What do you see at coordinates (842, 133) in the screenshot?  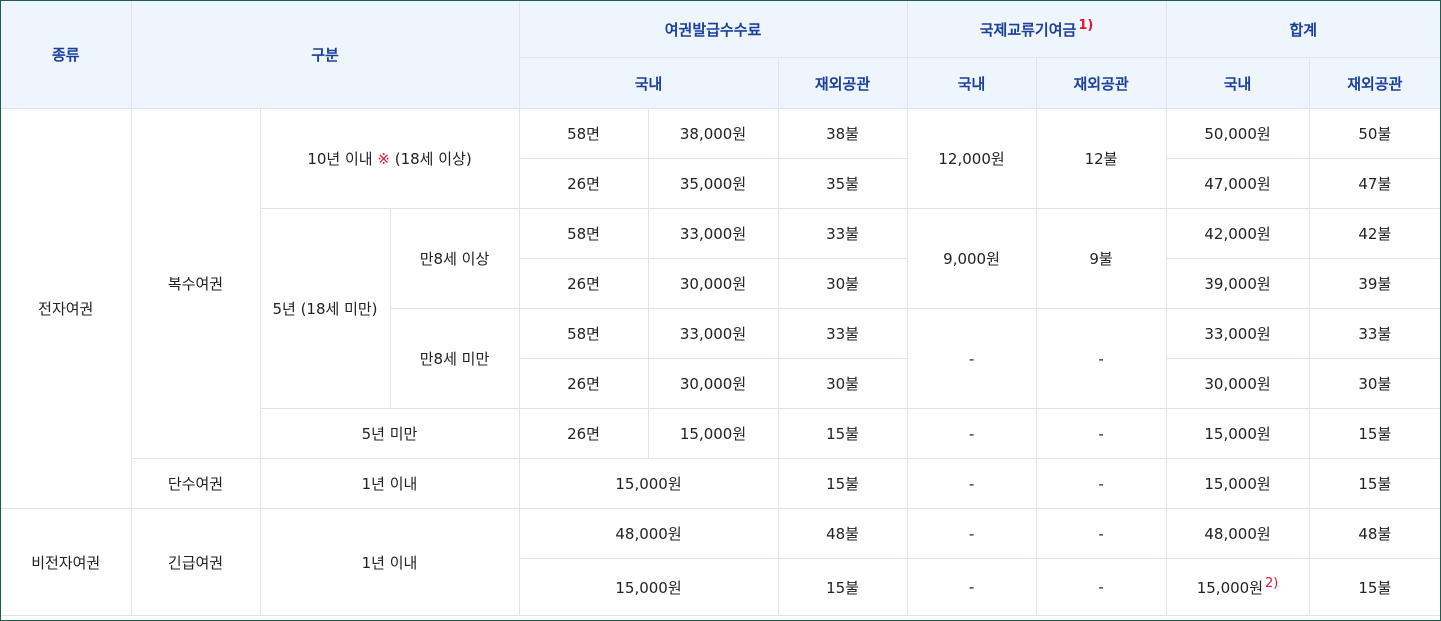 I see `fee-overseas-cell: 38불` at bounding box center [842, 133].